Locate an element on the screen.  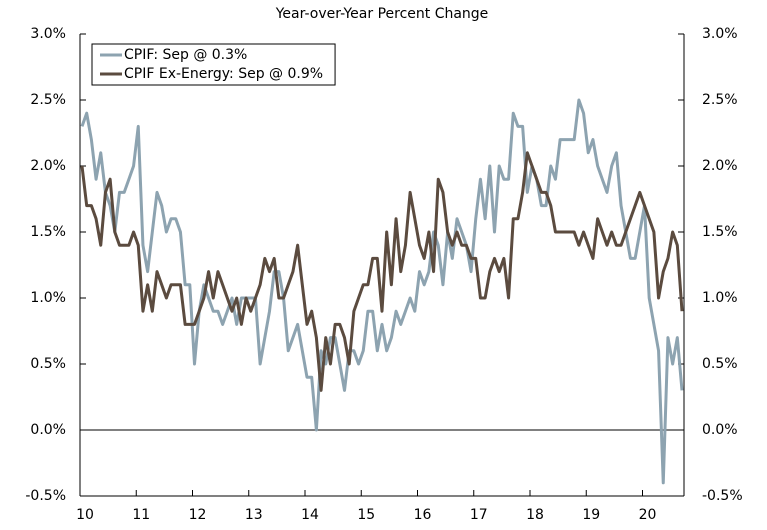
x-tick-label: 20 is located at coordinates (648, 515).